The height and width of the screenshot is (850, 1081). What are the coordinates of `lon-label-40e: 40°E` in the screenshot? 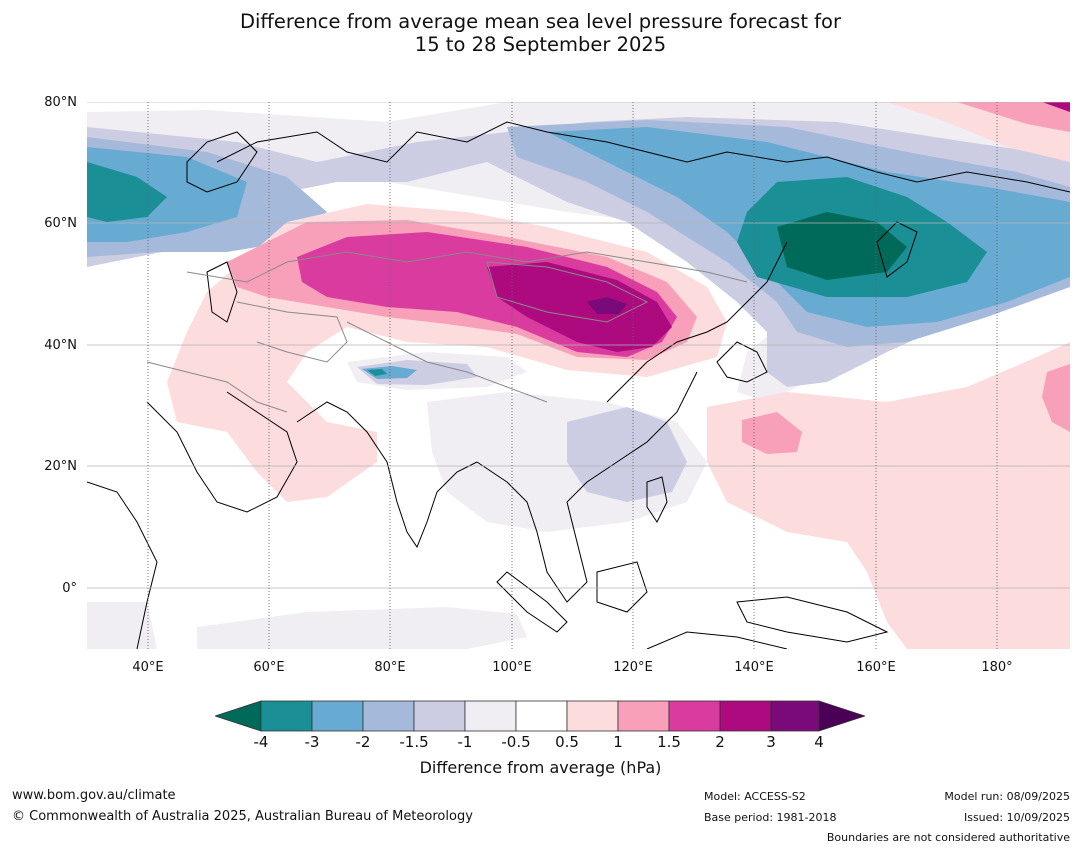 It's located at (148, 667).